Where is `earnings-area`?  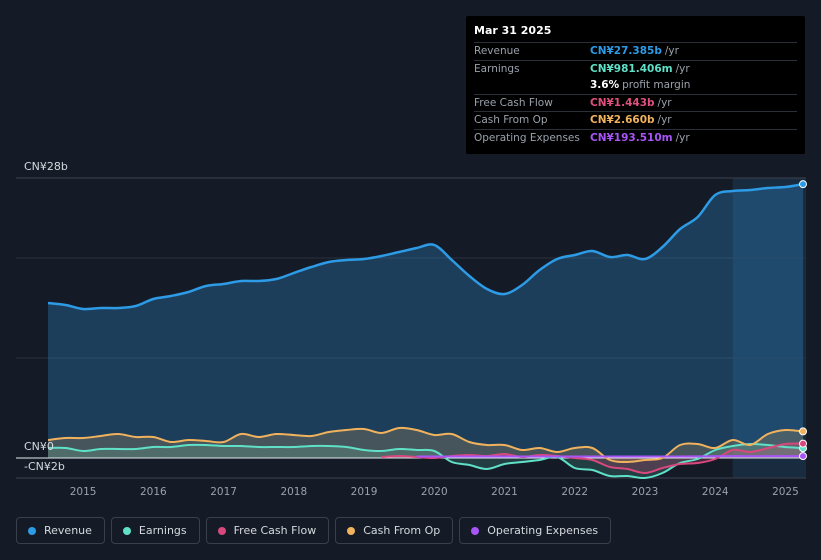 earnings-area is located at coordinates (425, 461).